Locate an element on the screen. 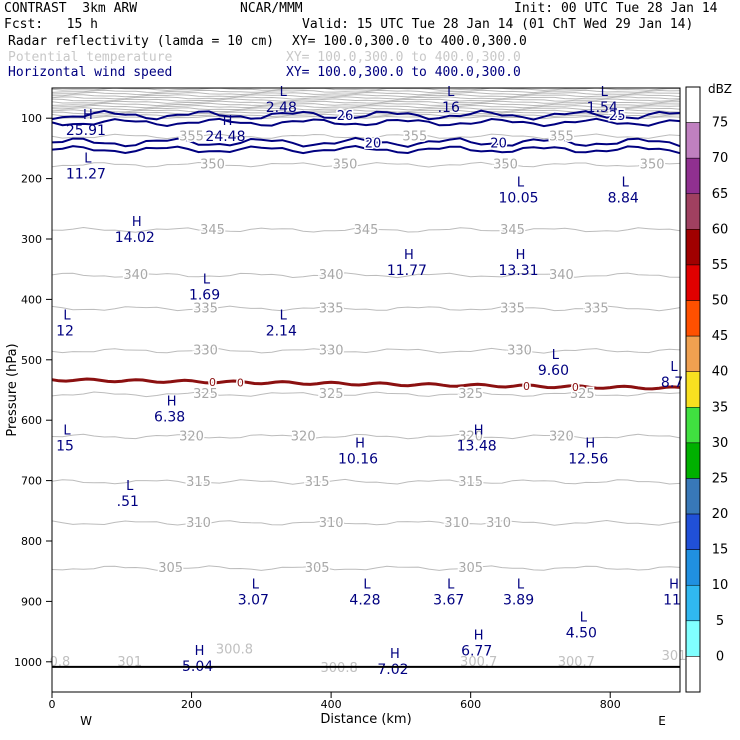 This screenshot has width=740, height=740. colorbar-label: 45 is located at coordinates (720, 336).